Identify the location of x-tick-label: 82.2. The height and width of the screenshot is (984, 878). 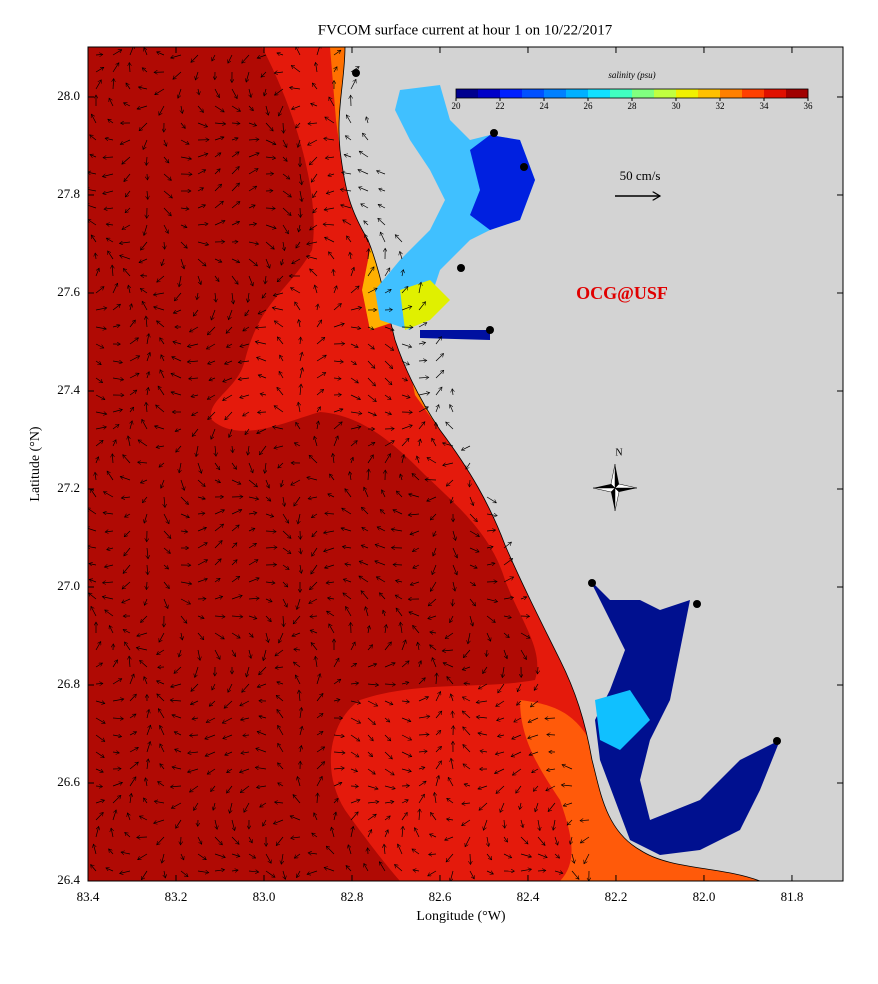
(616, 896).